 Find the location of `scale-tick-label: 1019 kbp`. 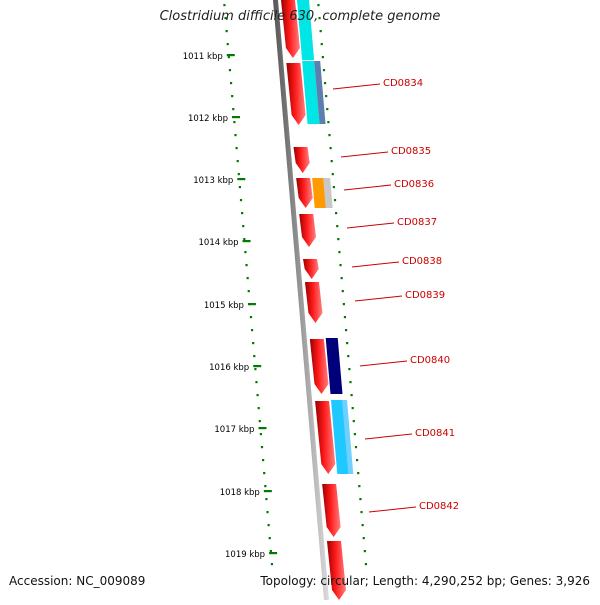

scale-tick-label: 1019 kbp is located at coordinates (245, 555).